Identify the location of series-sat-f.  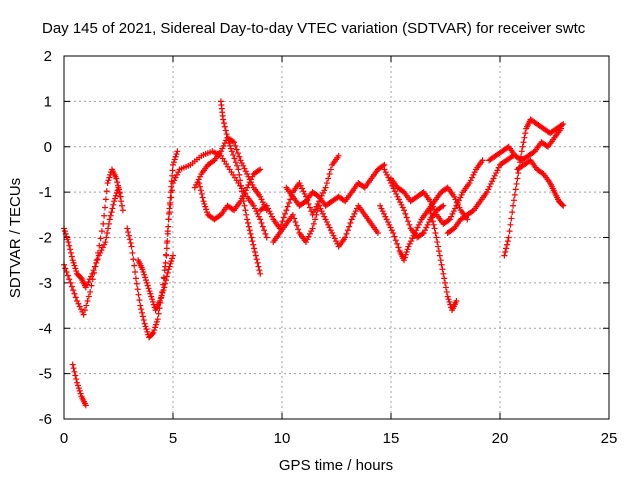
(215, 215).